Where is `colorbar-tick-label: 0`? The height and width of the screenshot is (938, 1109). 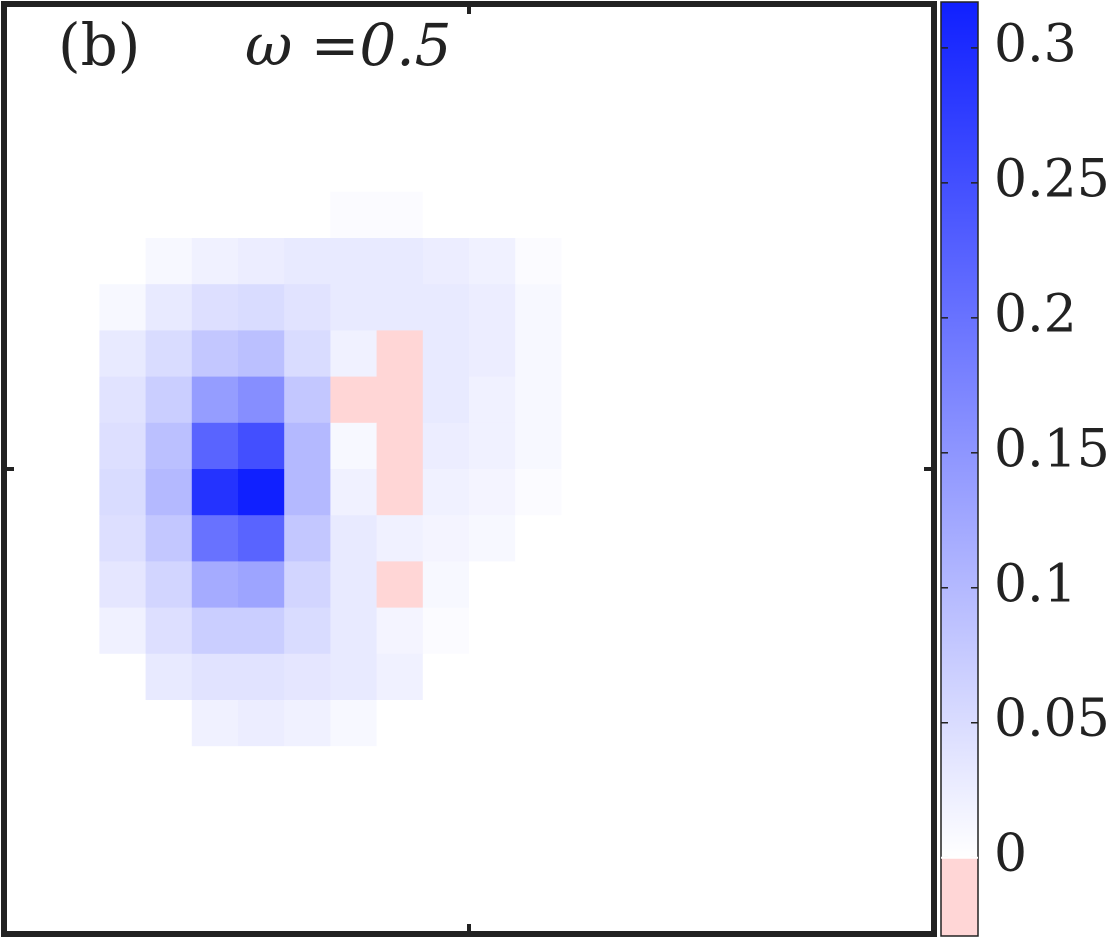 colorbar-tick-label: 0 is located at coordinates (1010, 854).